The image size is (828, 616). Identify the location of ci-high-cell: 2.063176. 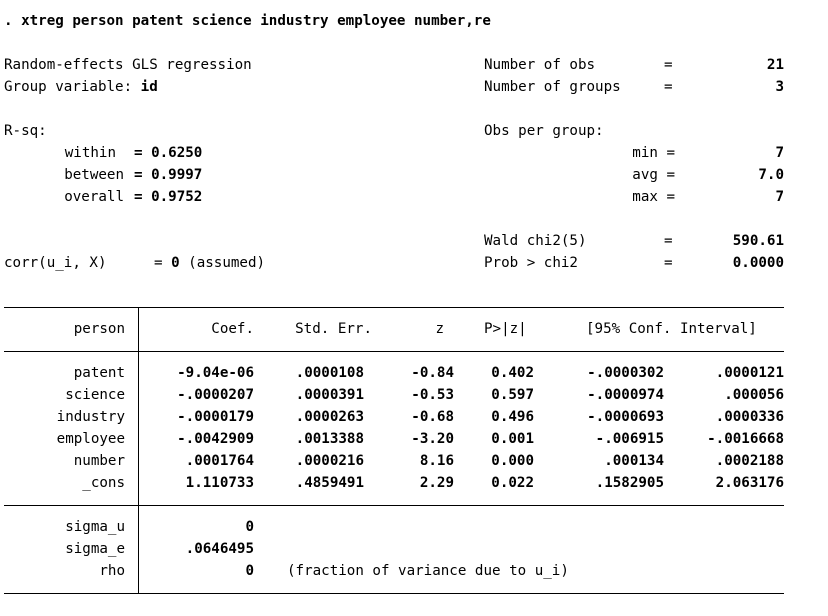
(749, 483).